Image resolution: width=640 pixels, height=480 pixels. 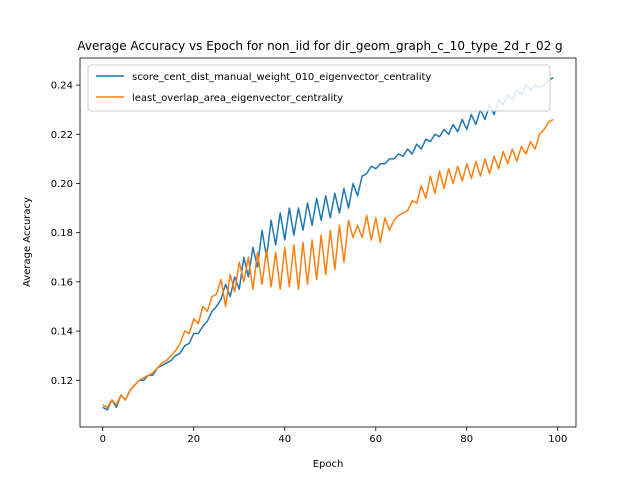 I want to click on legend-box, so click(x=319, y=88).